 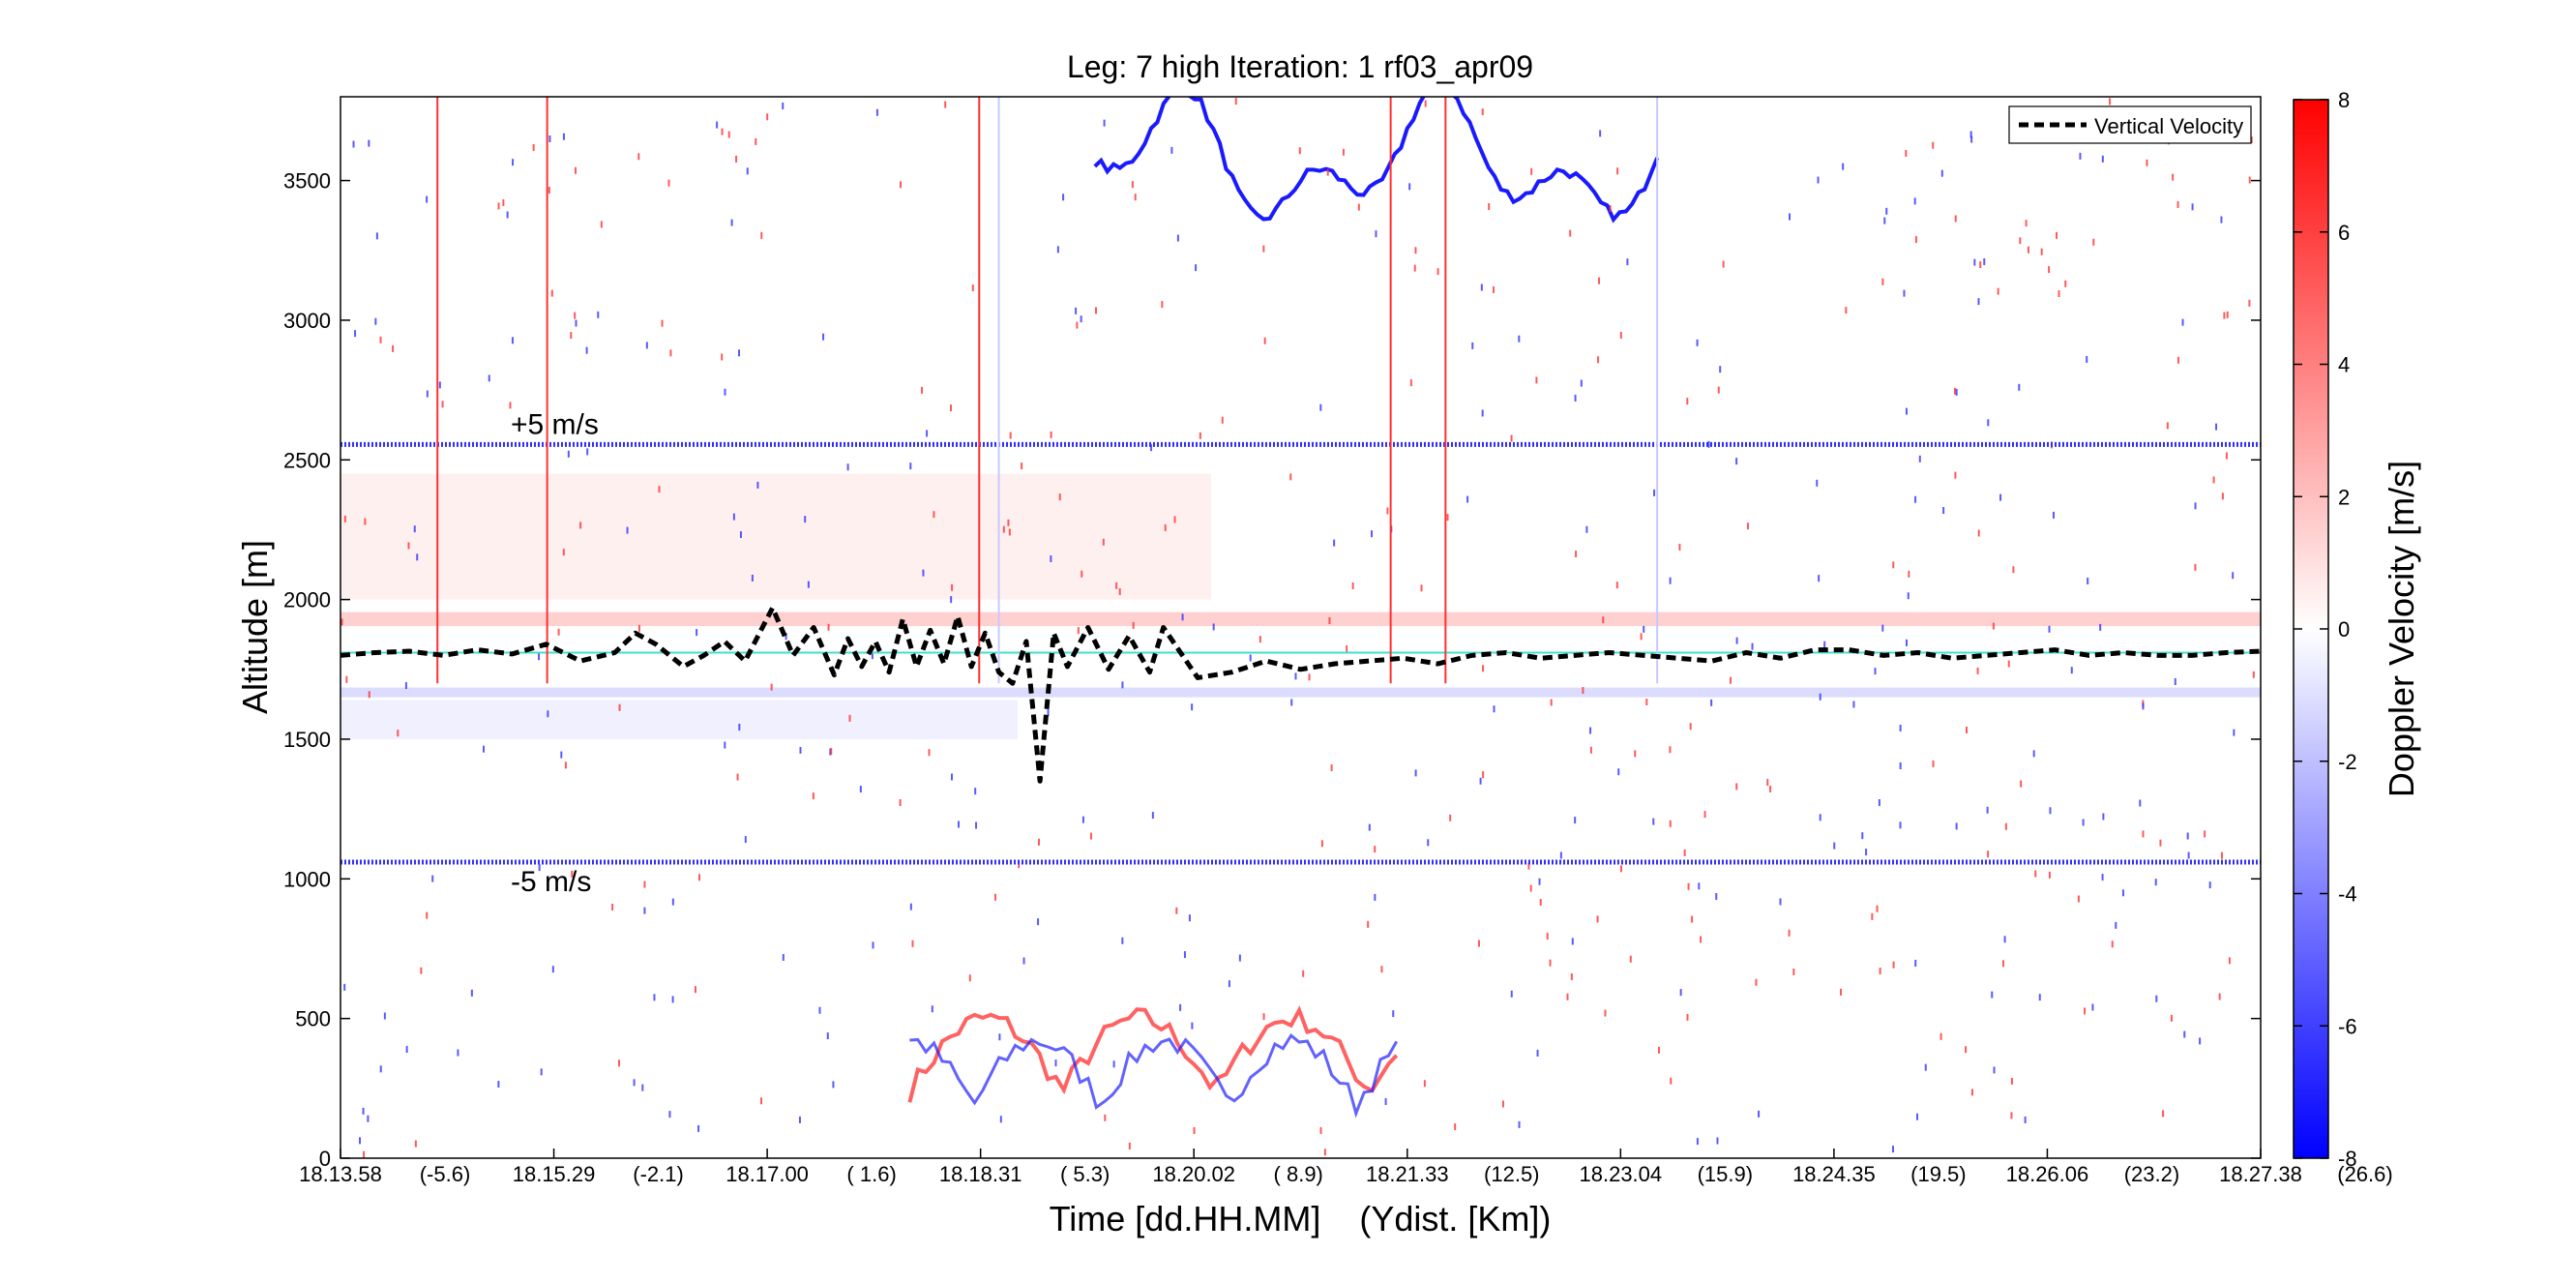 I want to click on x-tick-label-ydist: (26.6), so click(x=2364, y=1174).